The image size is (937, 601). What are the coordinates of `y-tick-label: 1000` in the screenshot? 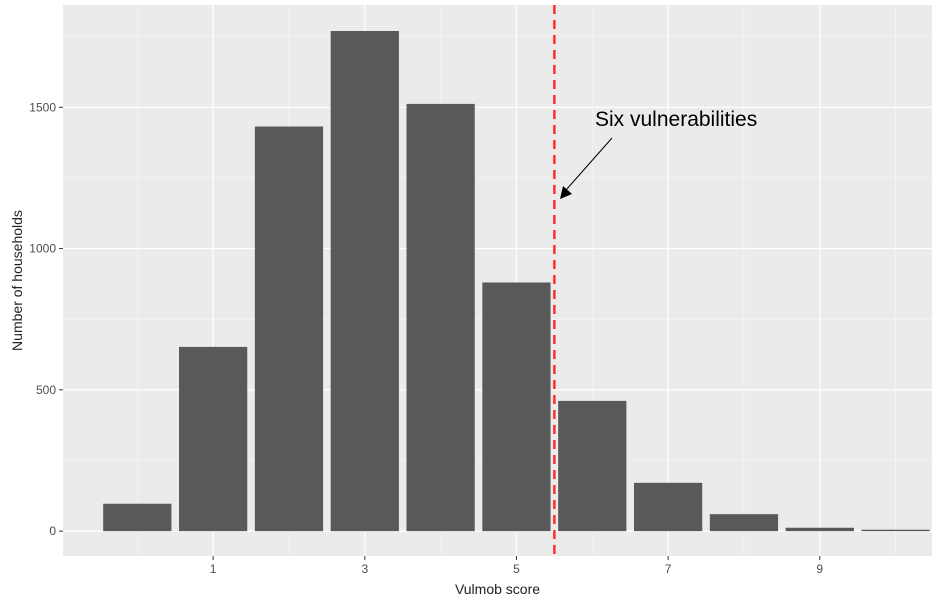 It's located at (42, 249).